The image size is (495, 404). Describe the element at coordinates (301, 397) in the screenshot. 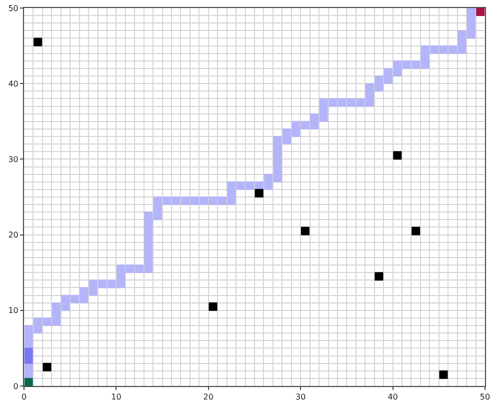

I see `x-tick-label: 30` at that location.